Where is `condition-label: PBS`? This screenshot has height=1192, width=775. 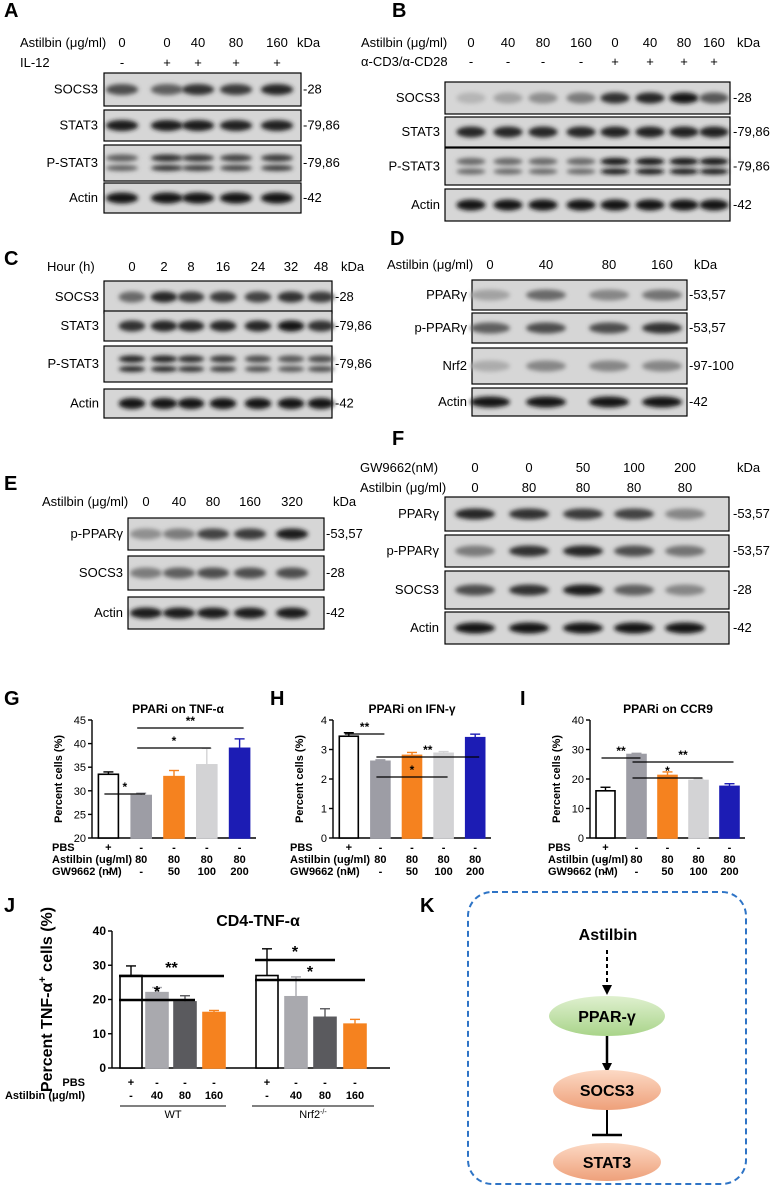
condition-label: PBS is located at coordinates (63, 848).